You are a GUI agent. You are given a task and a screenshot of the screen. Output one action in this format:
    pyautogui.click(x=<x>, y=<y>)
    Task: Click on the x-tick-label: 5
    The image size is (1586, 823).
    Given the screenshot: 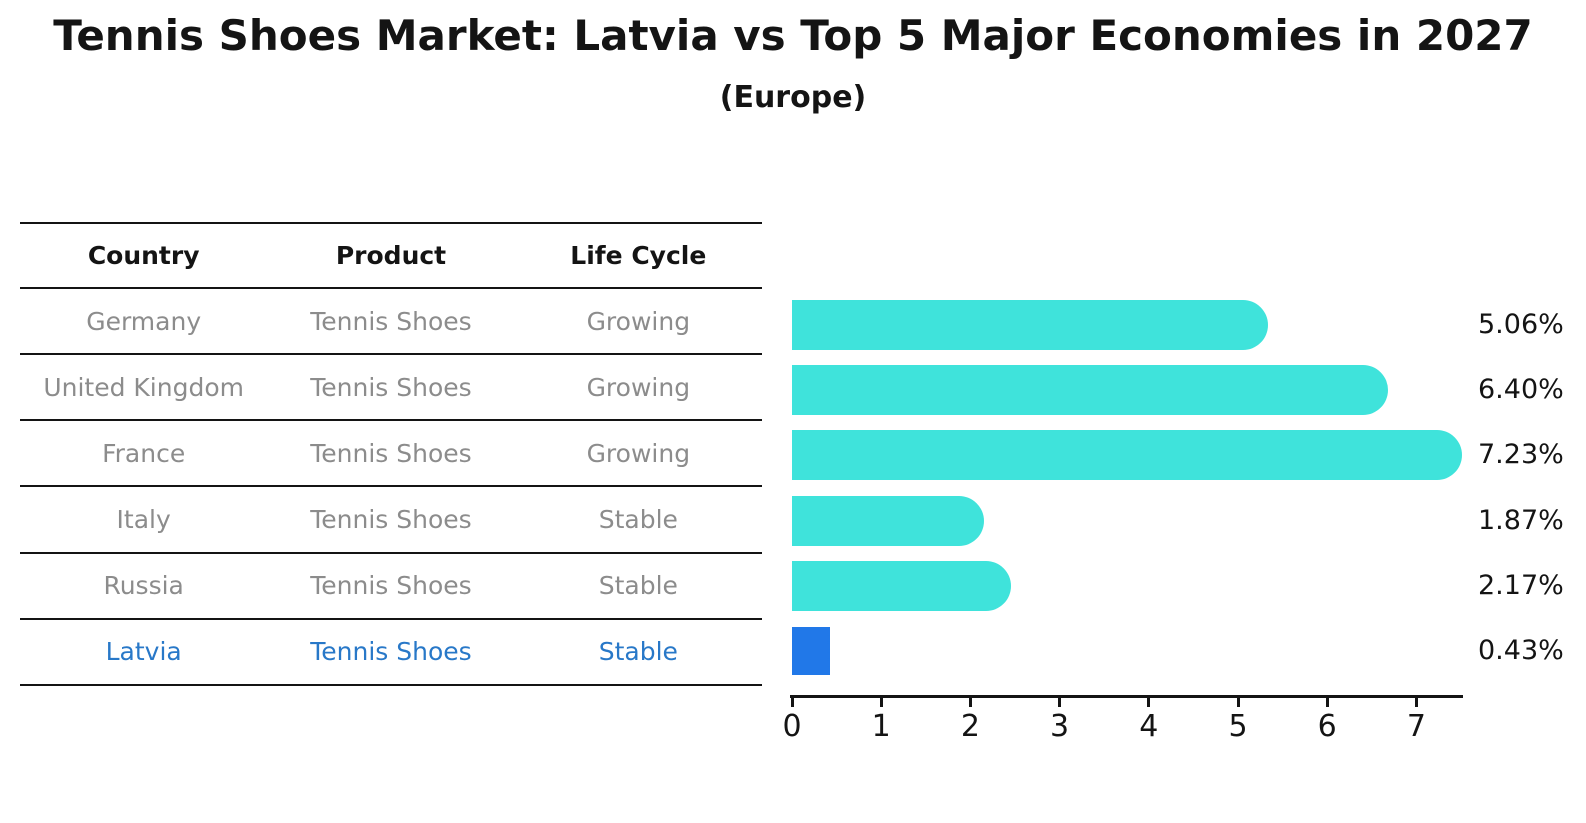 What is the action you would take?
    pyautogui.click(x=1238, y=726)
    